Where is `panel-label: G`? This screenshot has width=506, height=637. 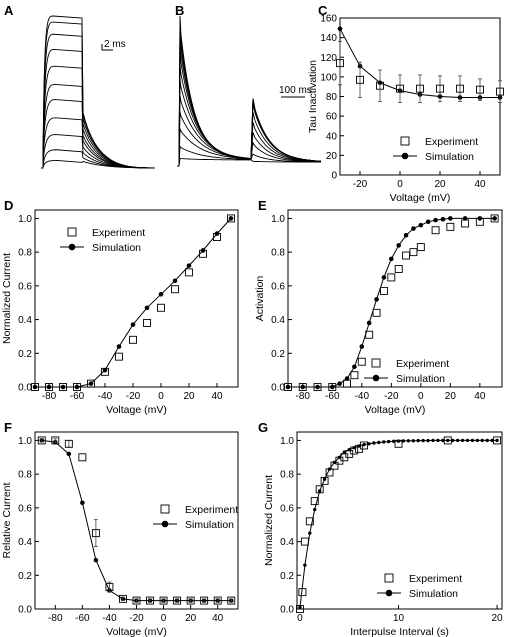 panel-label: G is located at coordinates (263, 427).